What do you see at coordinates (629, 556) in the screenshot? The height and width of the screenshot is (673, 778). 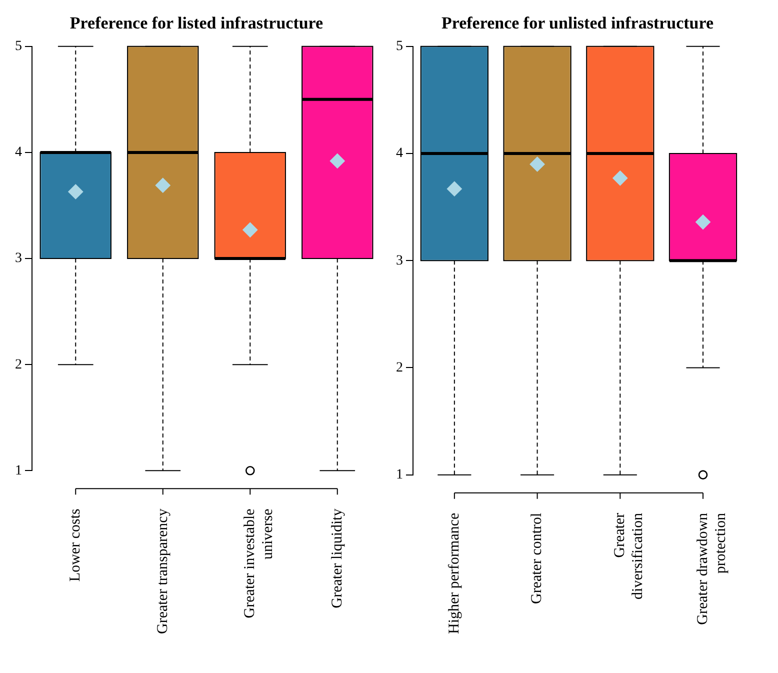 I see `x-tick-label: Greater diversification` at bounding box center [629, 556].